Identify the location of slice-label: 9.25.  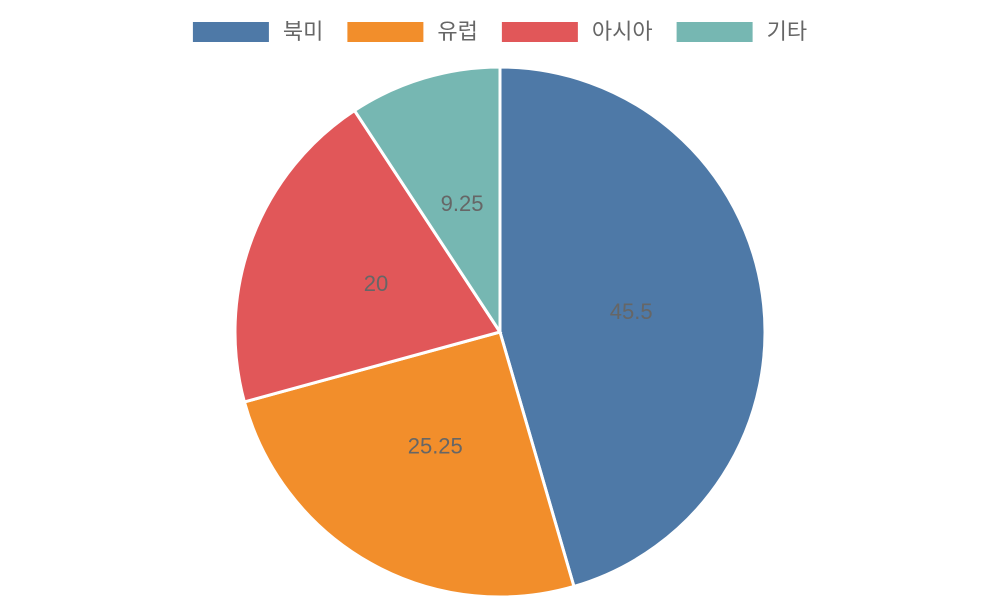
(462, 203).